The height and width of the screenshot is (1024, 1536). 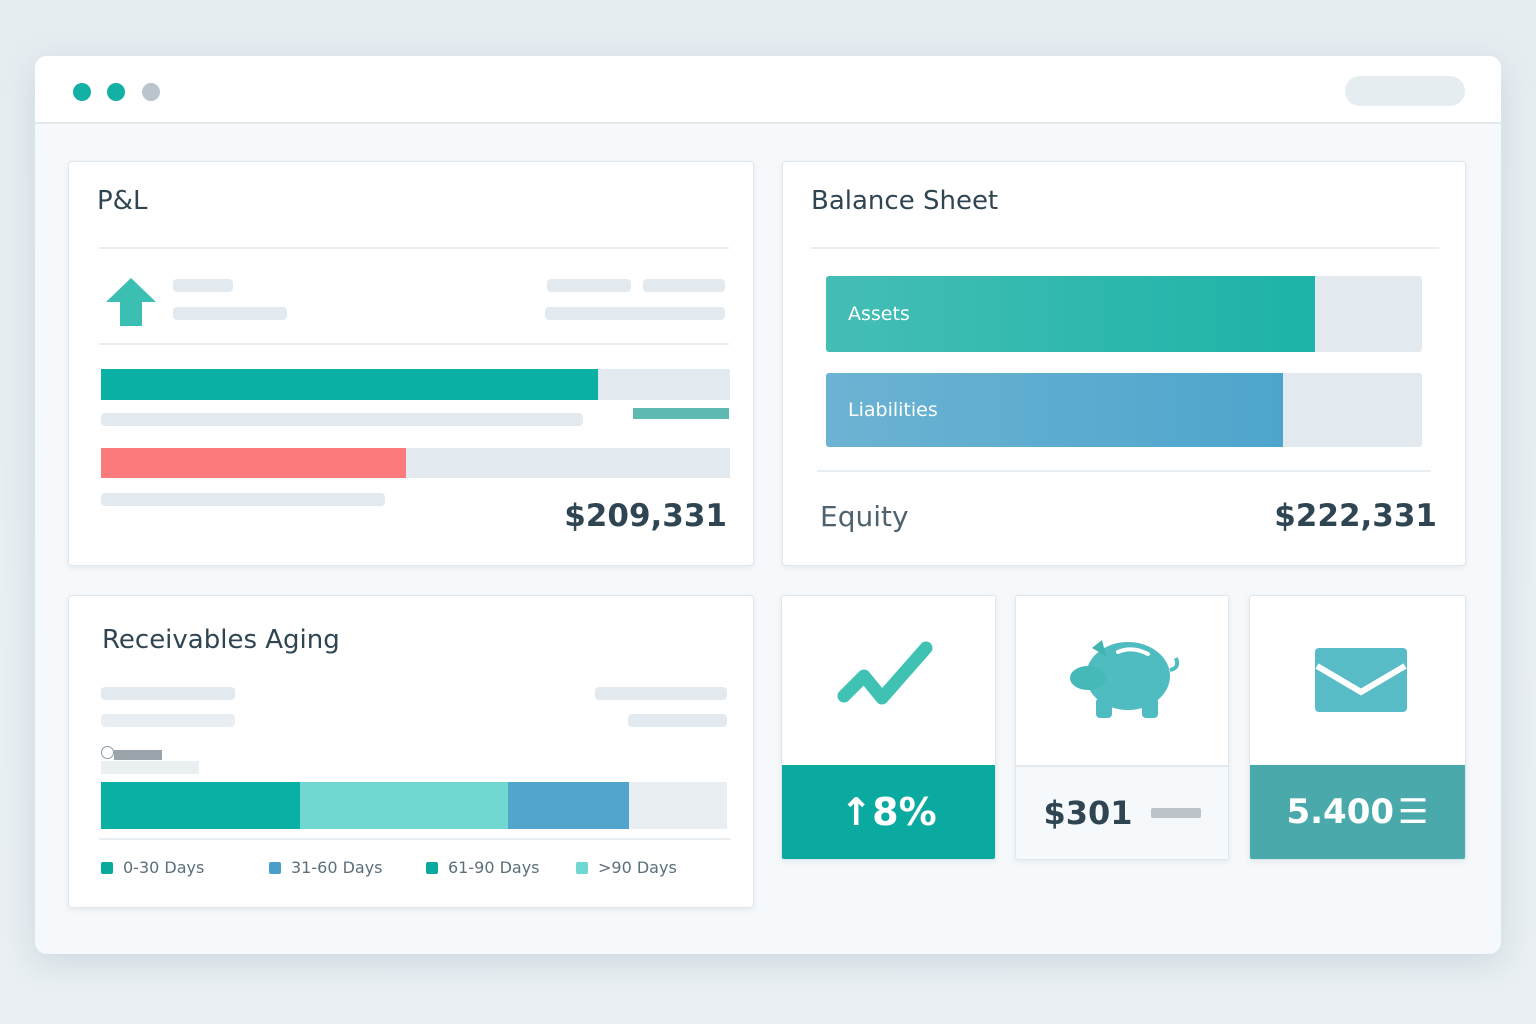 I want to click on growth-tile: ↑8%, so click(x=888, y=727).